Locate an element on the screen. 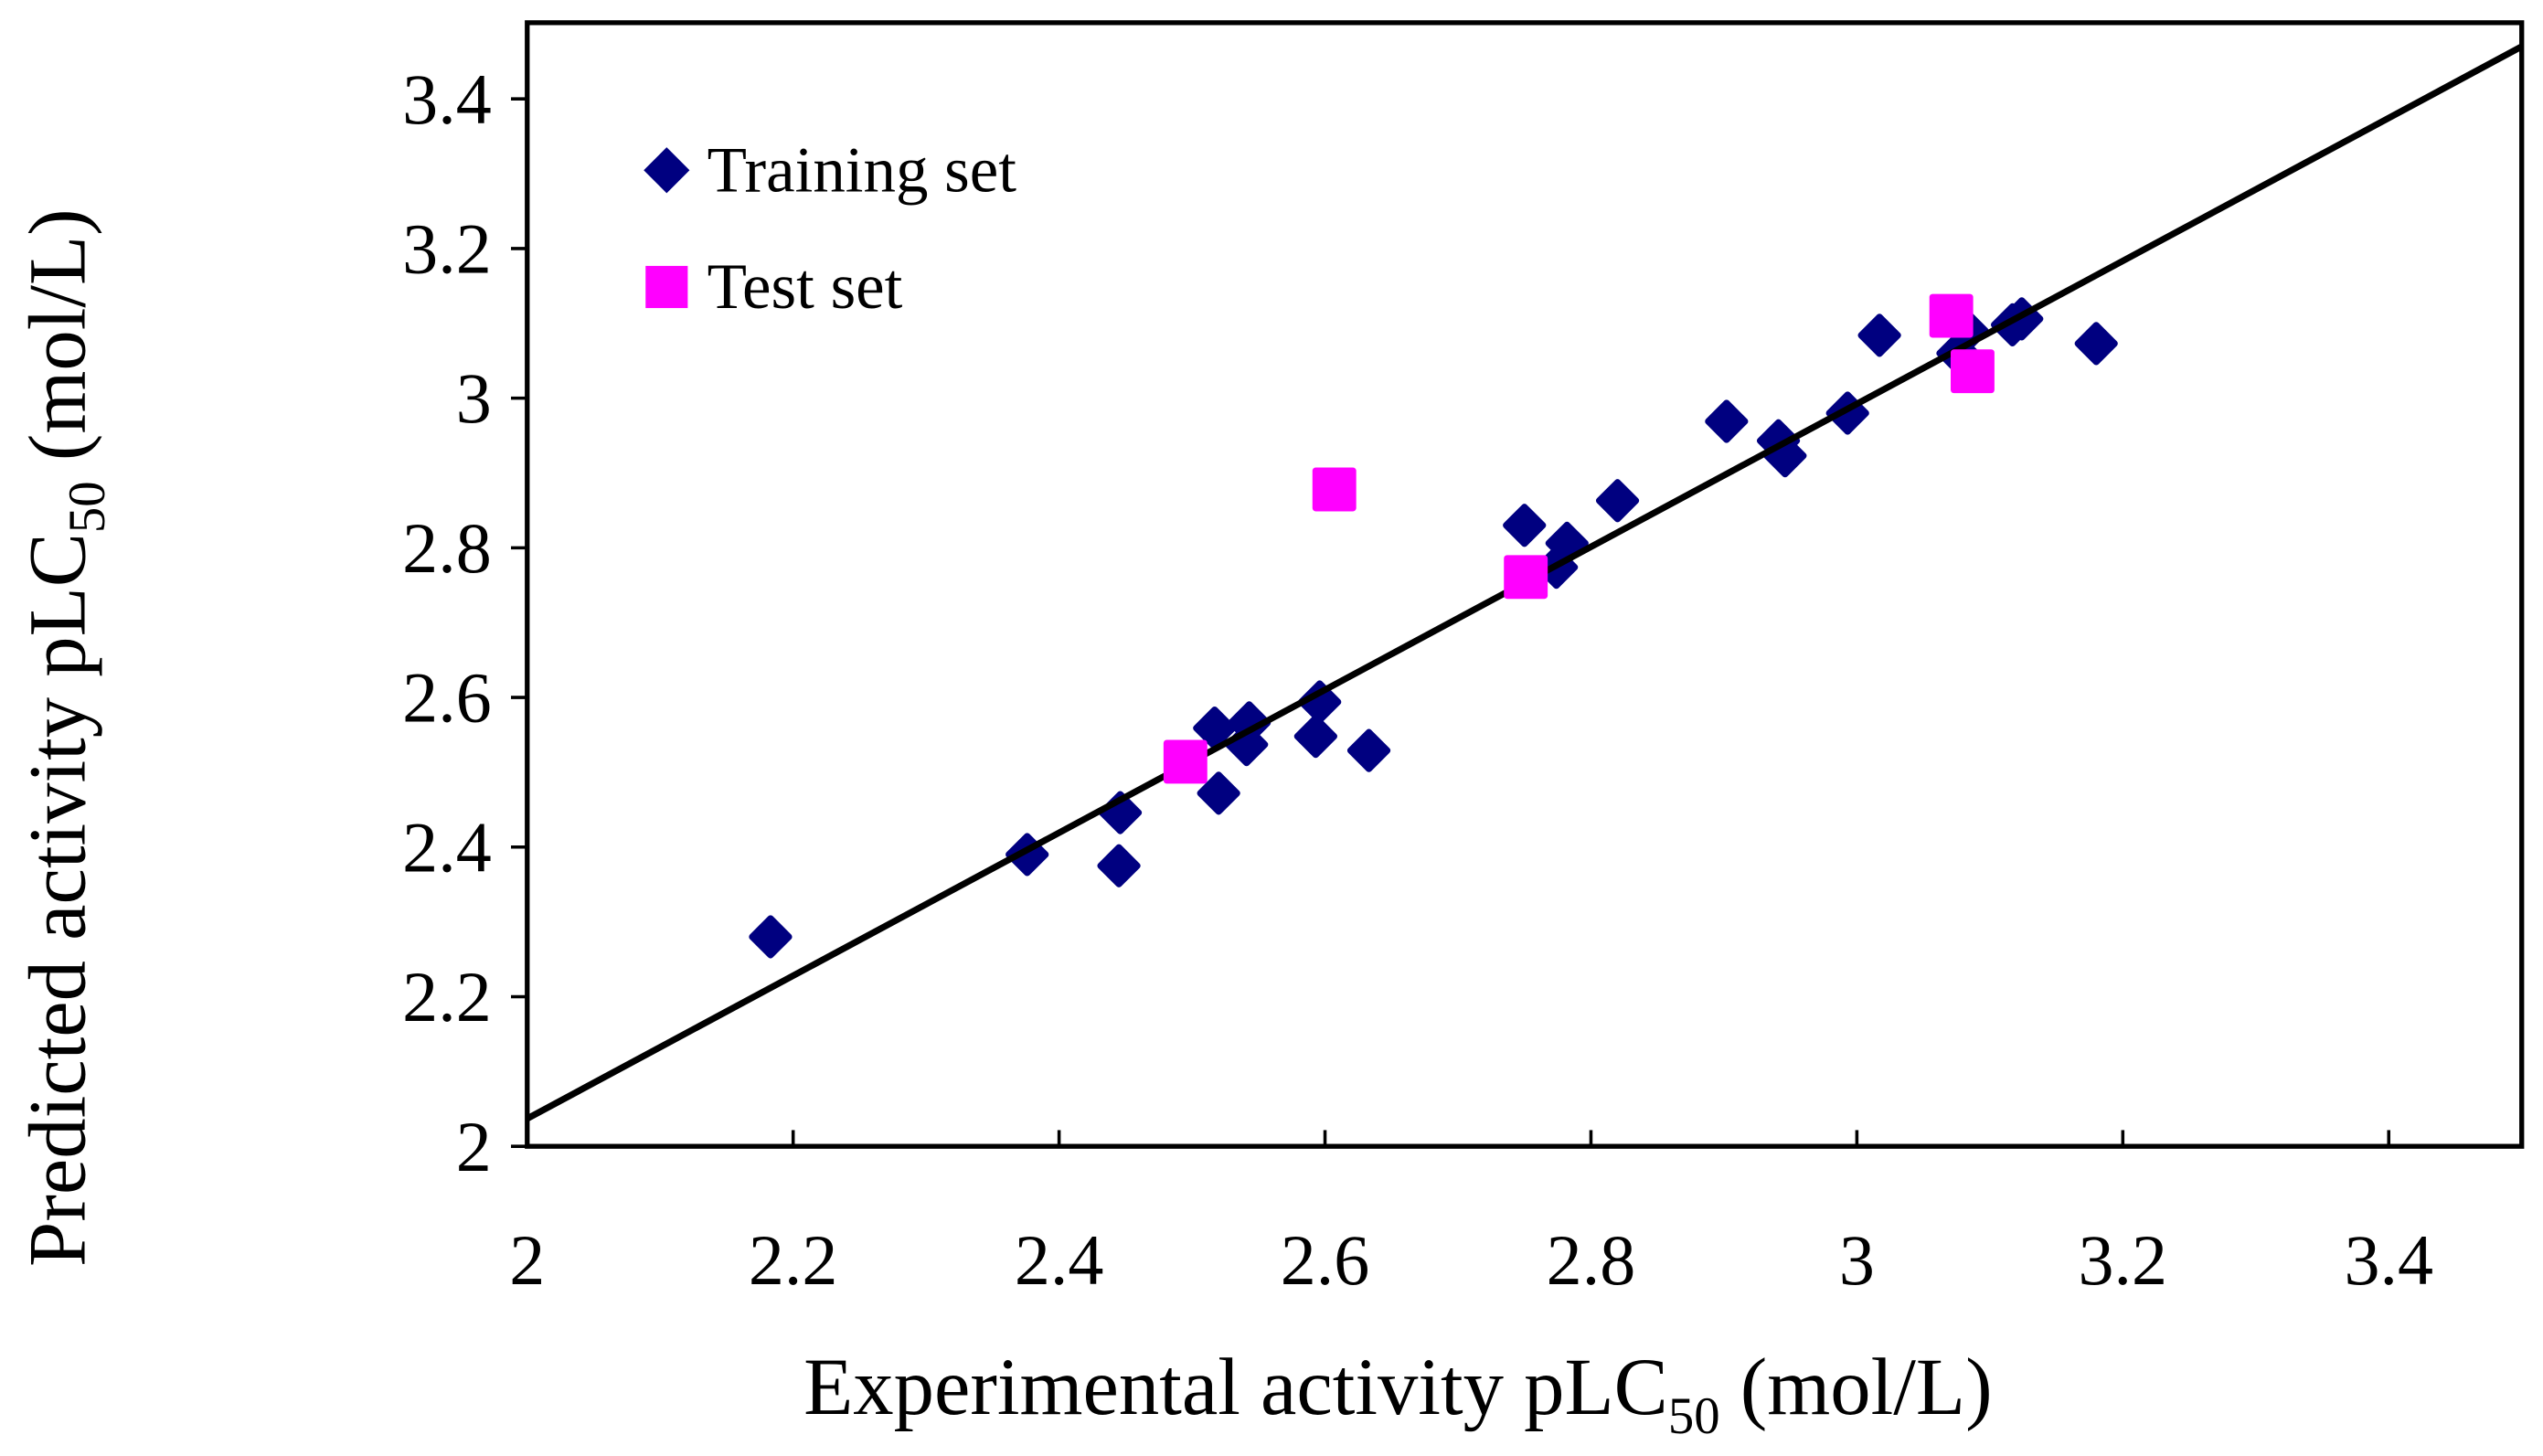 Image resolution: width=2543 pixels, height=1456 pixels. y-tick-label: 2.4 is located at coordinates (447, 847).